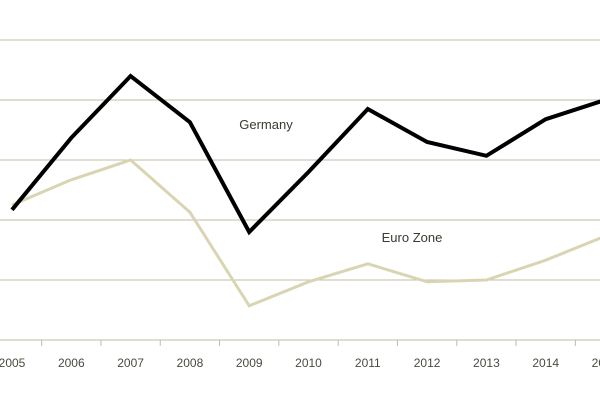 The image size is (600, 400). Describe the element at coordinates (71, 363) in the screenshot. I see `x-tick-label: 2006` at that location.